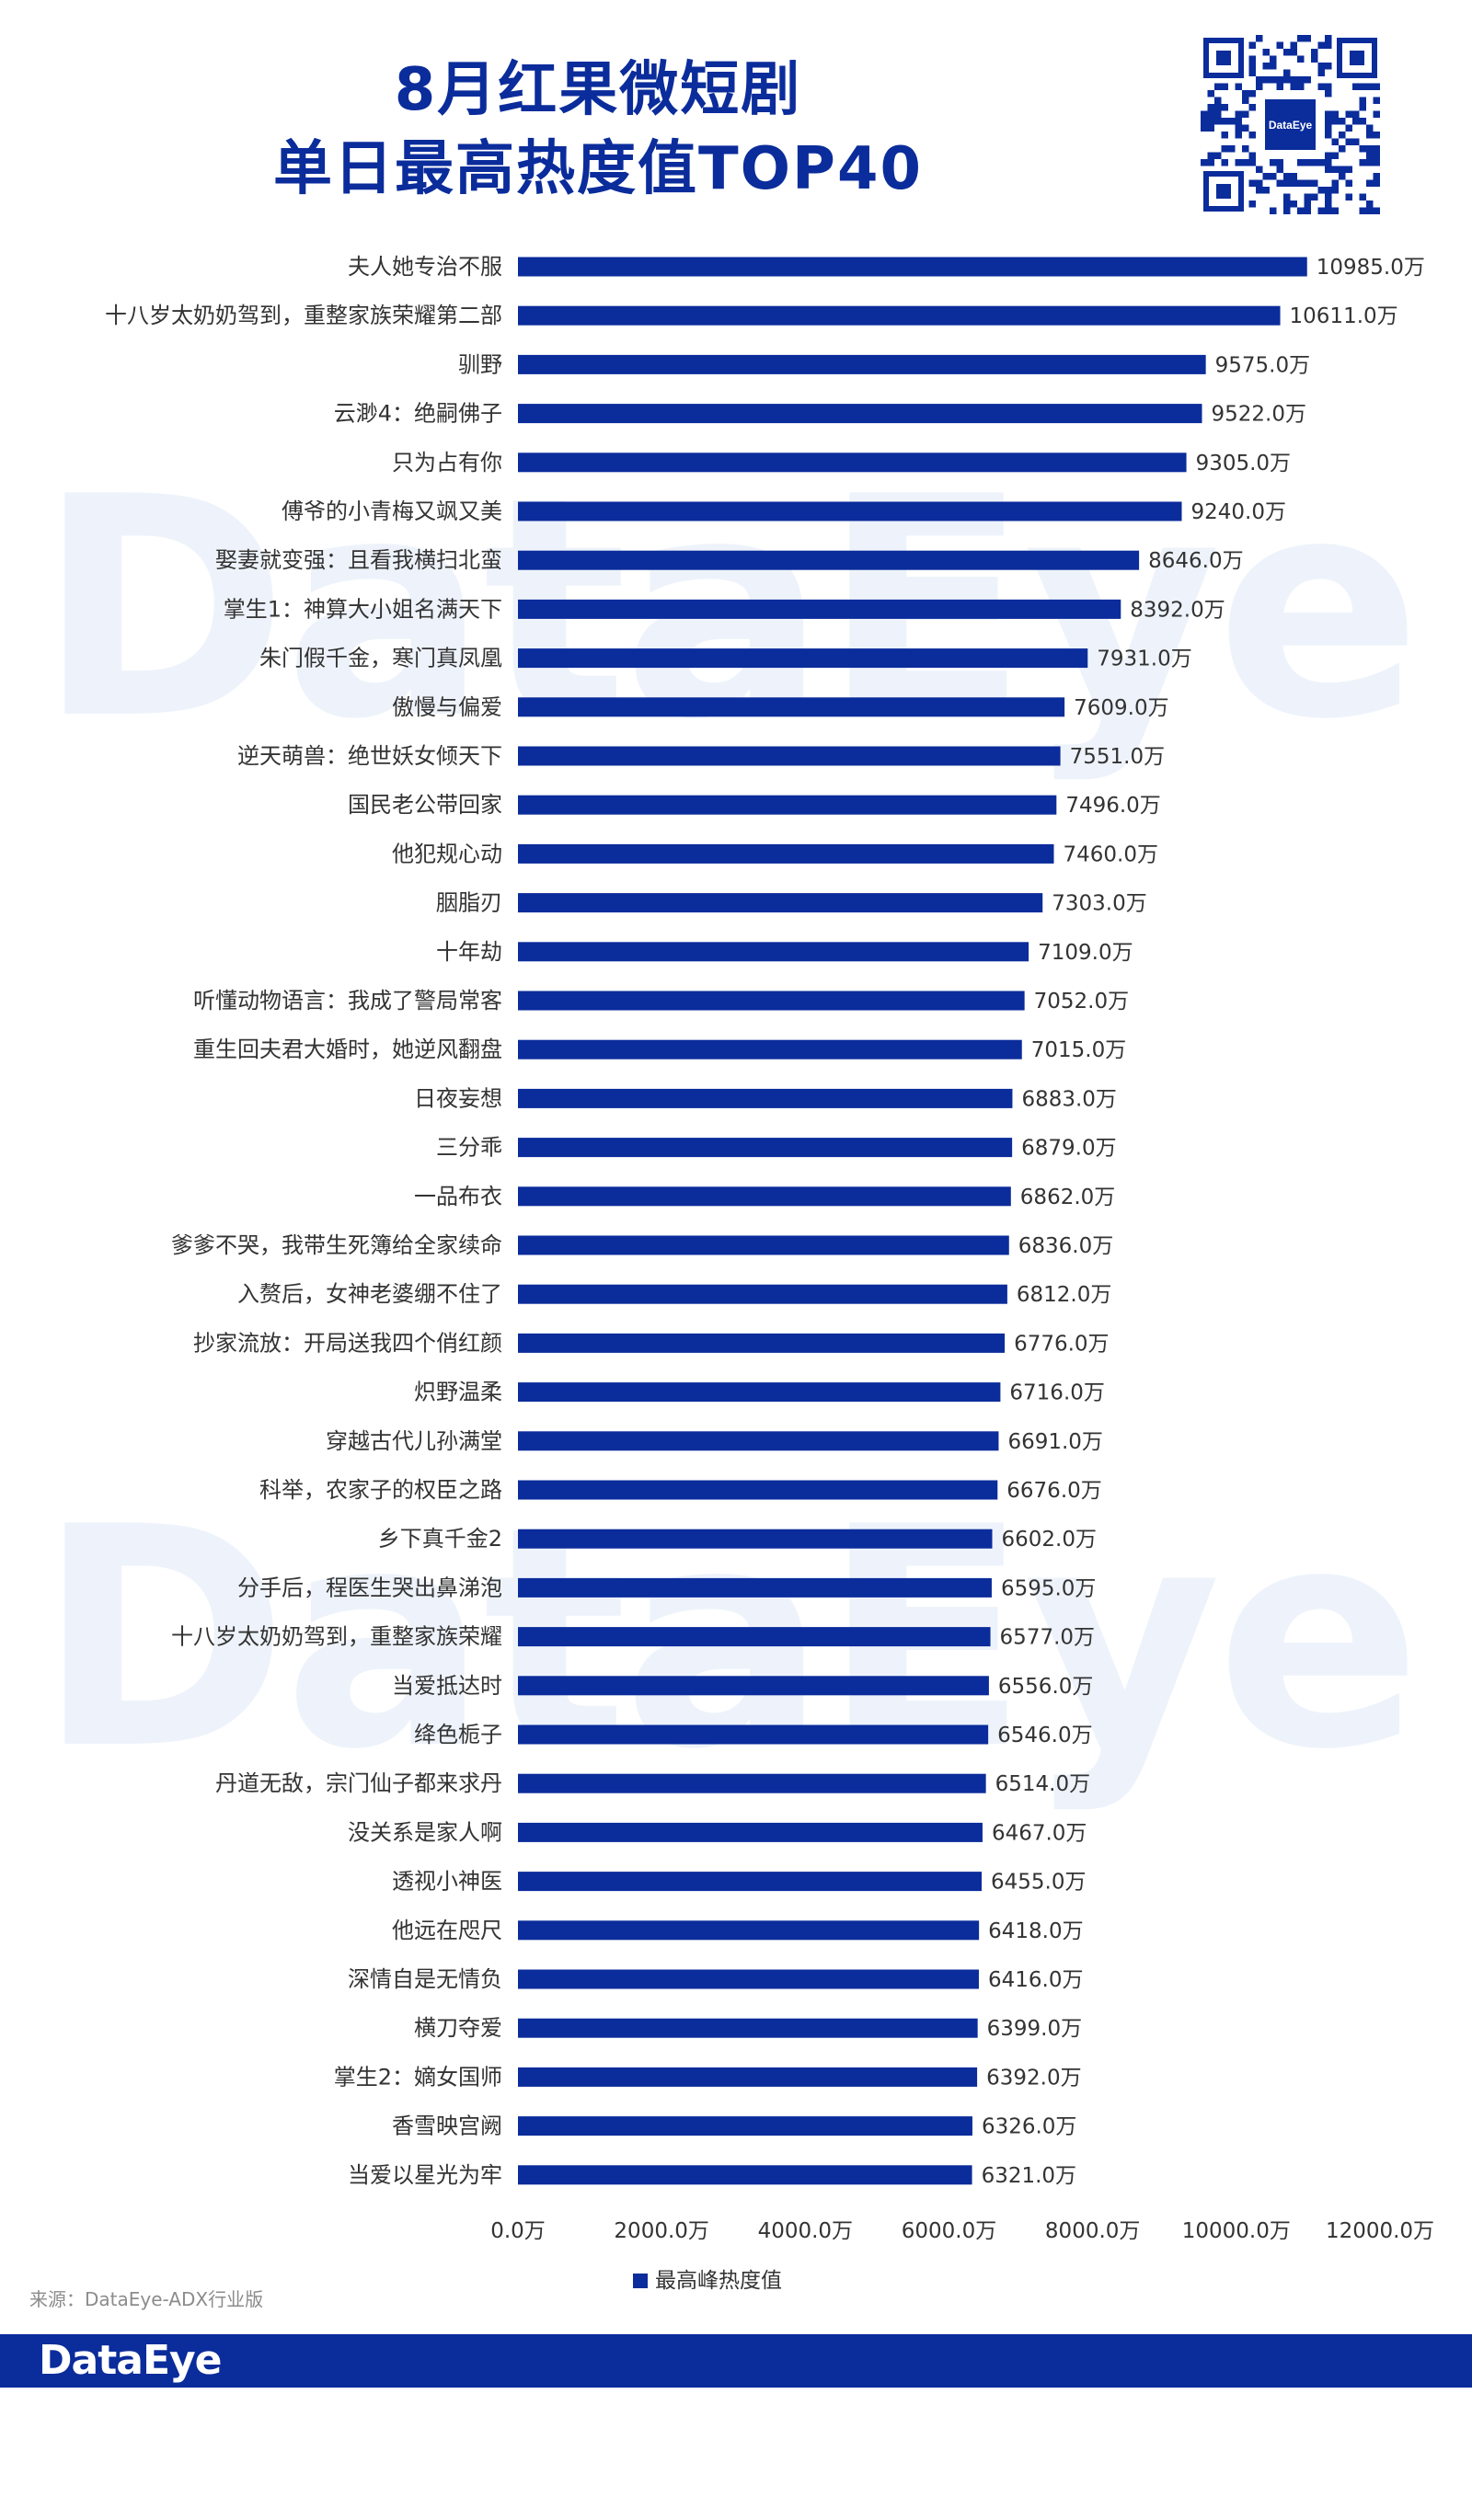  Describe the element at coordinates (1111, 854) in the screenshot. I see `value-label-13: 7460.0万` at that location.